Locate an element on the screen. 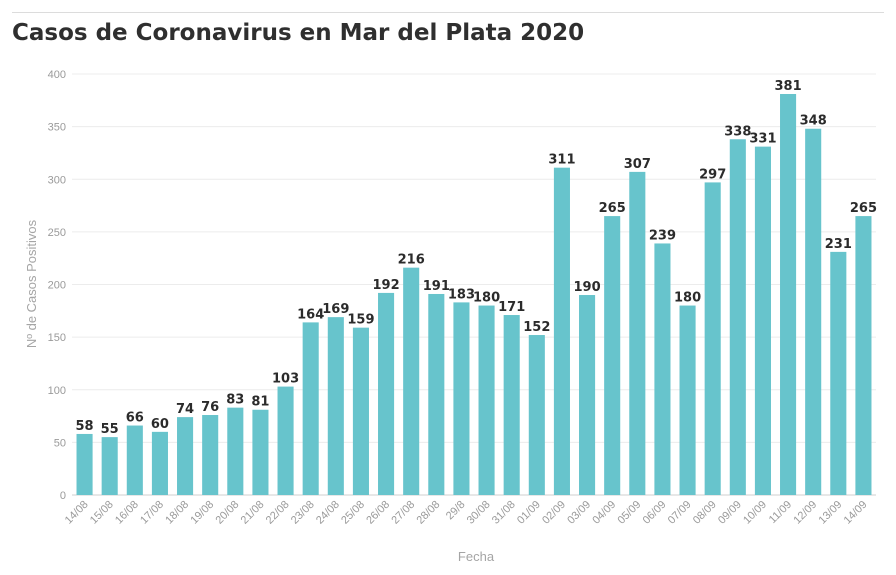 This screenshot has height=575, width=896. x-tick-label: 07/09 is located at coordinates (680, 513).